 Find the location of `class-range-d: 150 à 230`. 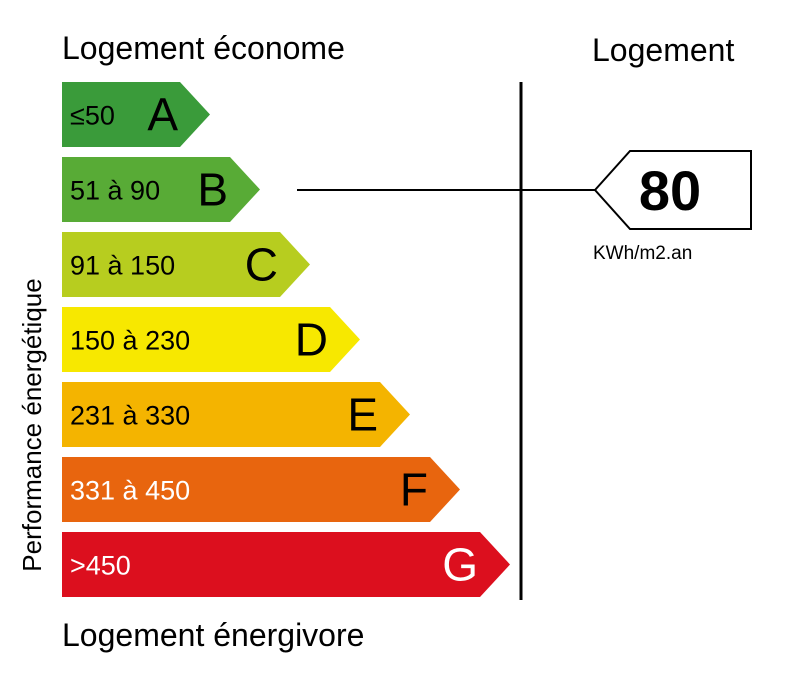

class-range-d: 150 à 230 is located at coordinates (130, 341).